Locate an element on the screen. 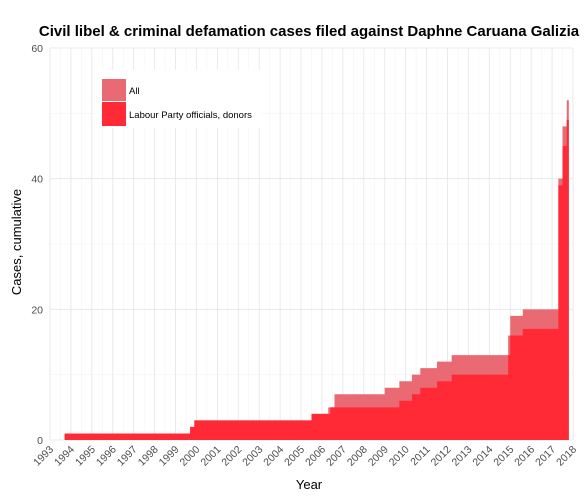 This screenshot has width=588, height=502. legend: All Labour Party officials, donors is located at coordinates (178, 99).